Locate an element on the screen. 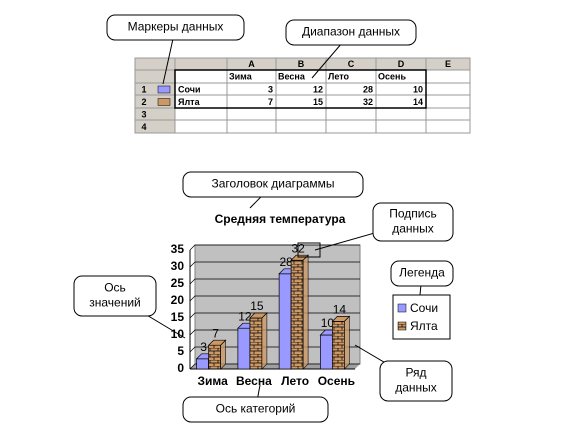 Image resolution: width=579 pixels, height=440 pixels. cell-value: 14 is located at coordinates (418, 102).